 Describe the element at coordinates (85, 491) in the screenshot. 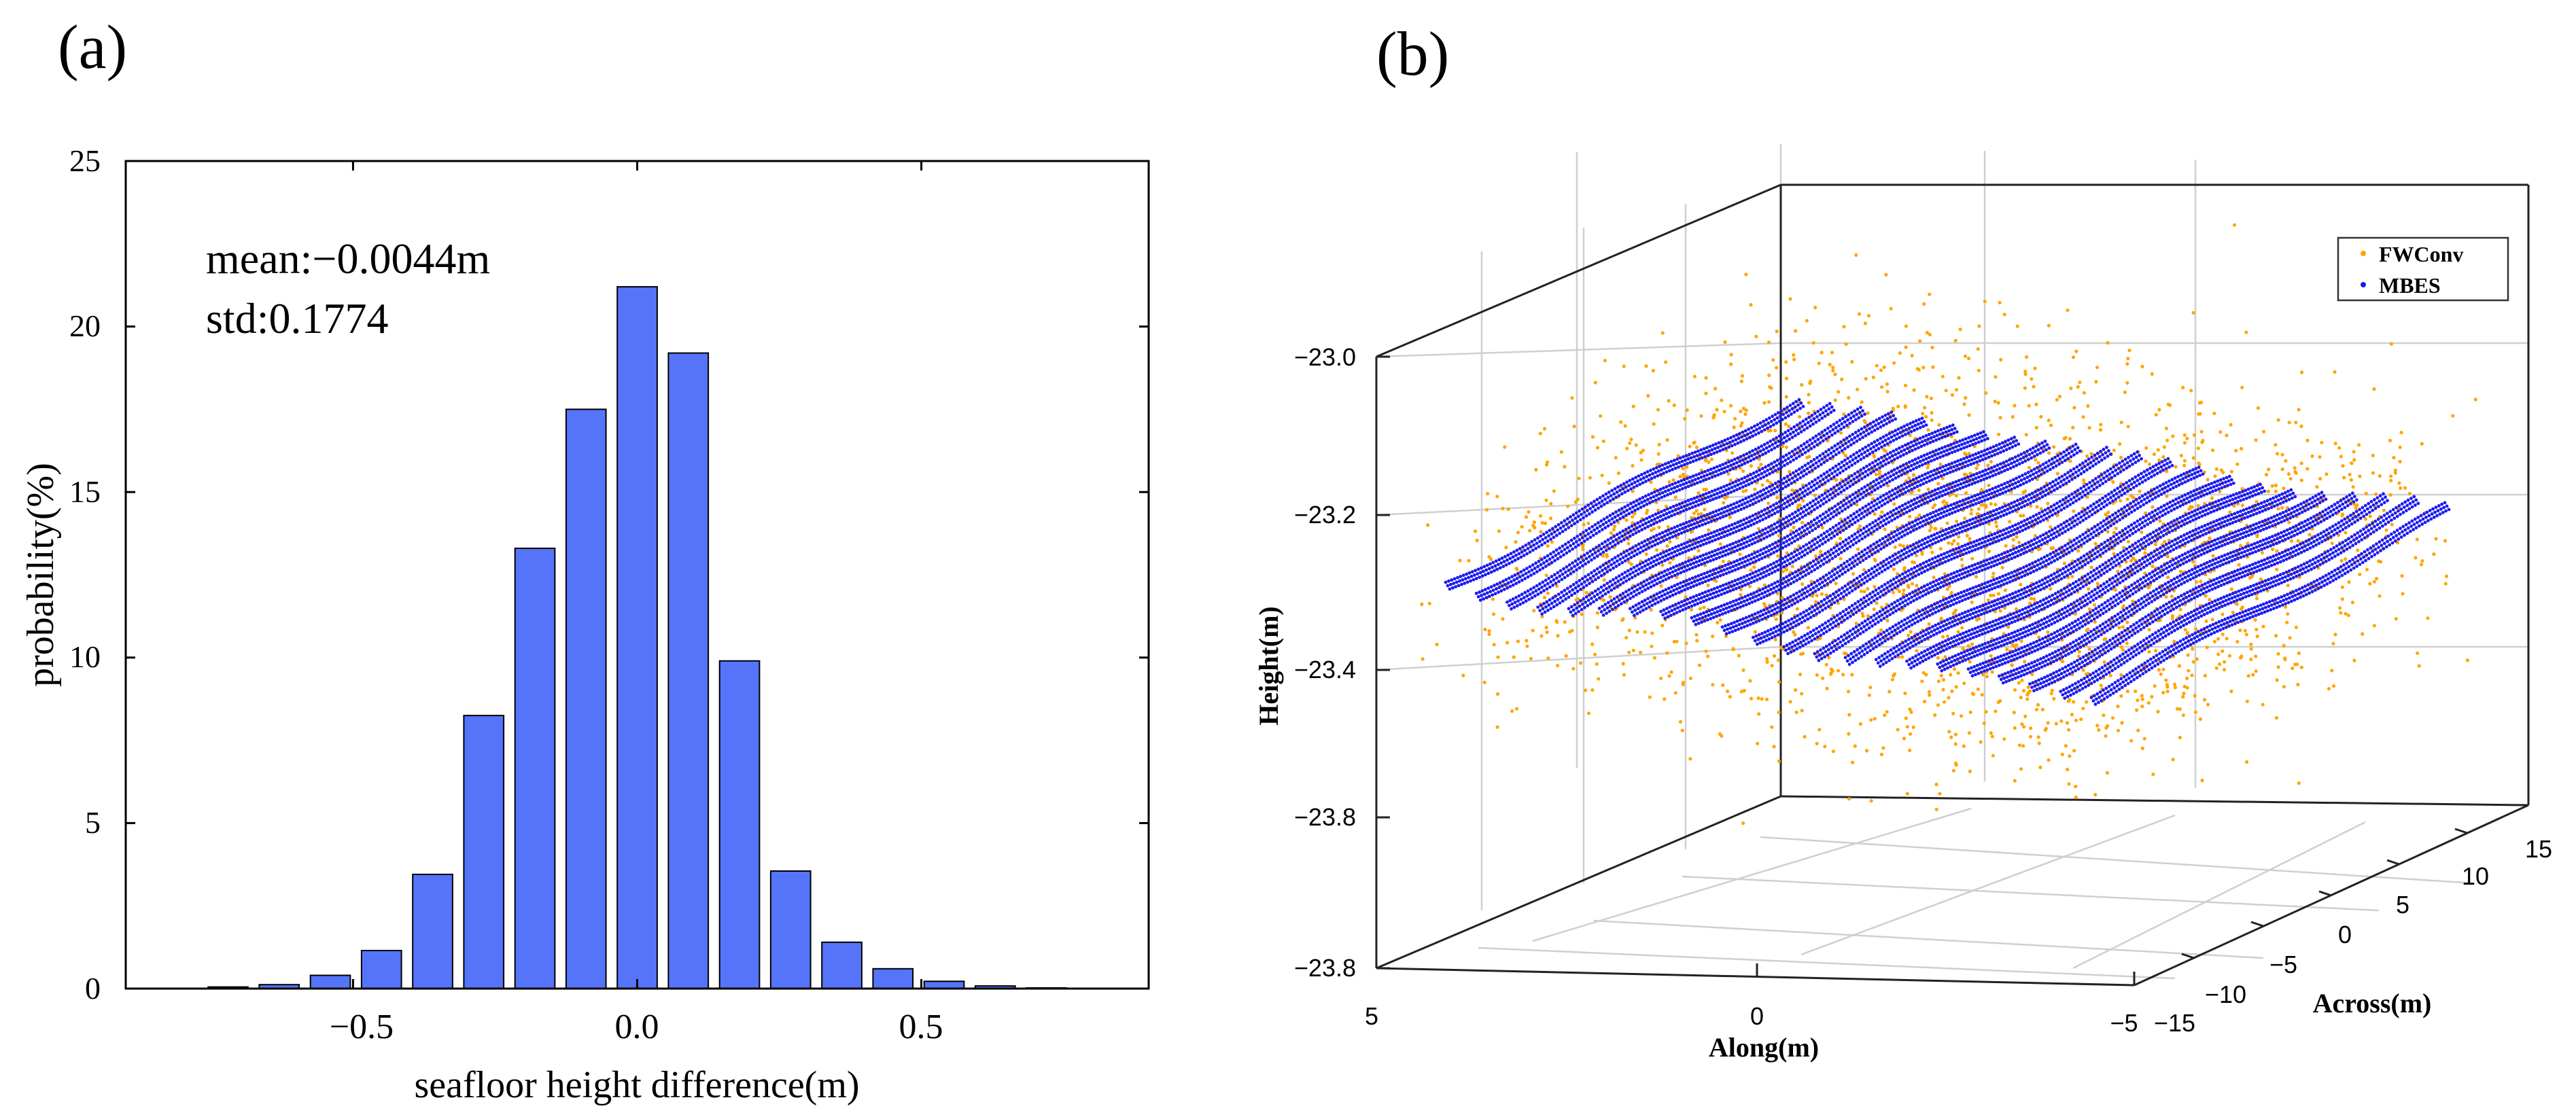

I see `y-tick-label: 15` at that location.